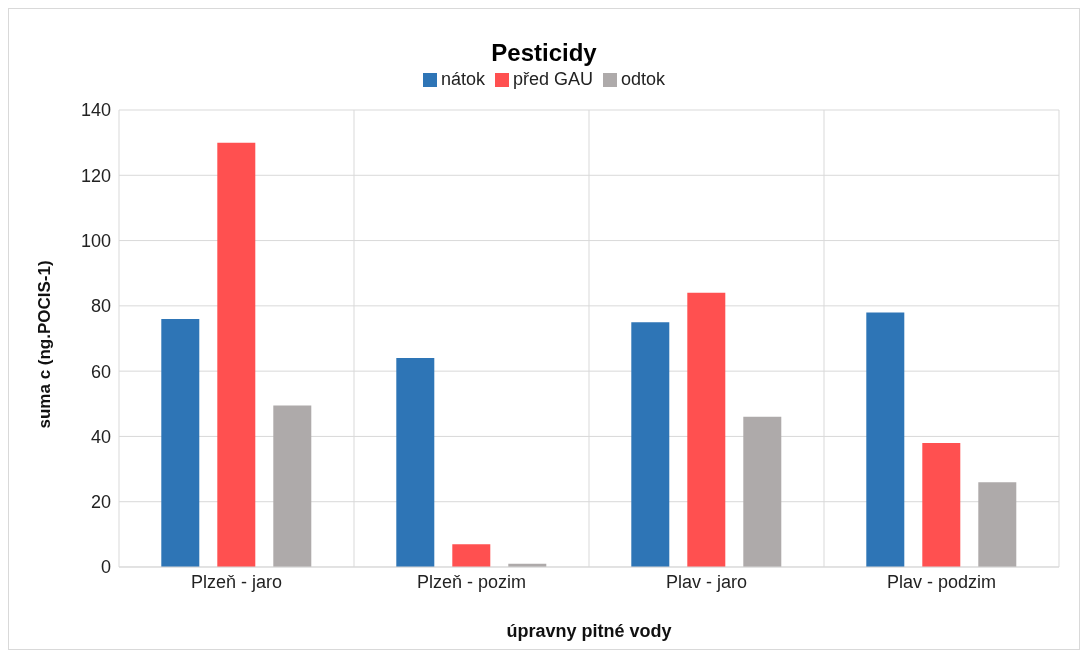  I want to click on x-axis-title: úpravny pitné vody, so click(589, 631).